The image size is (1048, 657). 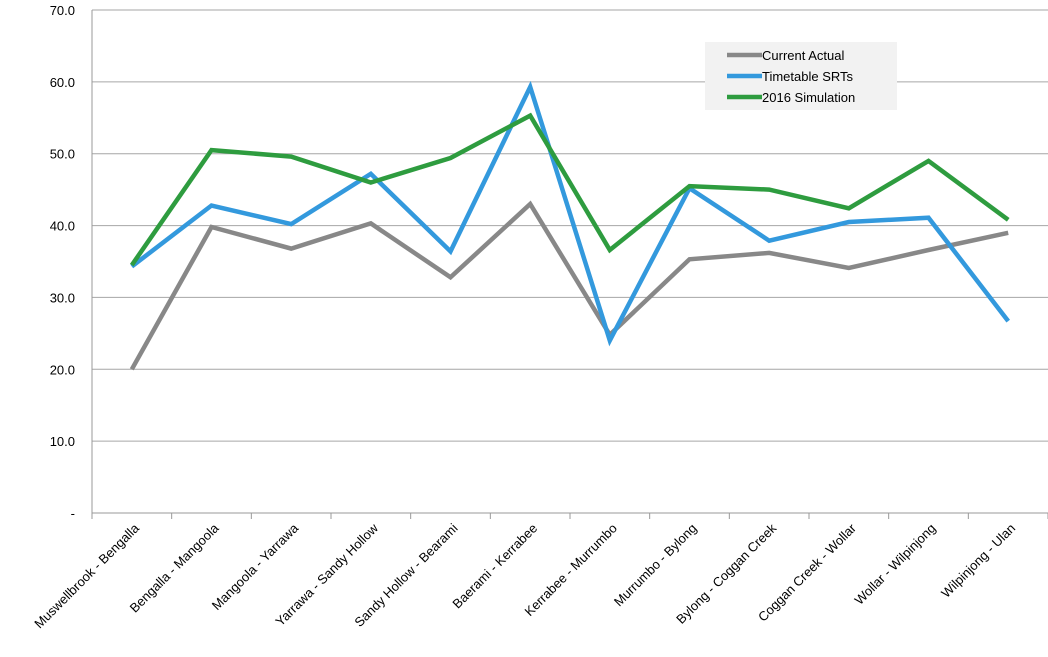 What do you see at coordinates (62, 226) in the screenshot?
I see `y-tick-label: 40.0` at bounding box center [62, 226].